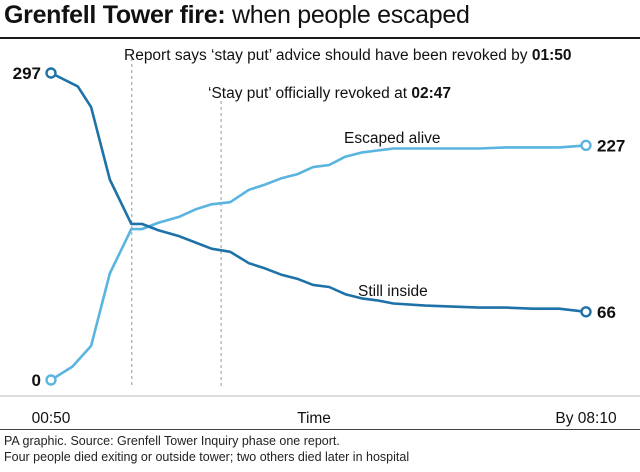 This screenshot has width=640, height=472. What do you see at coordinates (586, 418) in the screenshot?
I see `x-tick-label: By 08:10` at bounding box center [586, 418].